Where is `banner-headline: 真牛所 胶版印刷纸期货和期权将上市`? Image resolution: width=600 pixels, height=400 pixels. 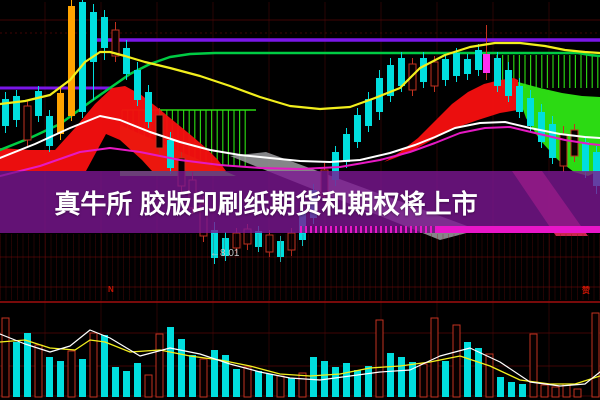
banner-headline: 真牛所 胶版印刷纸期货和期权将上市 is located at coordinates (266, 203).